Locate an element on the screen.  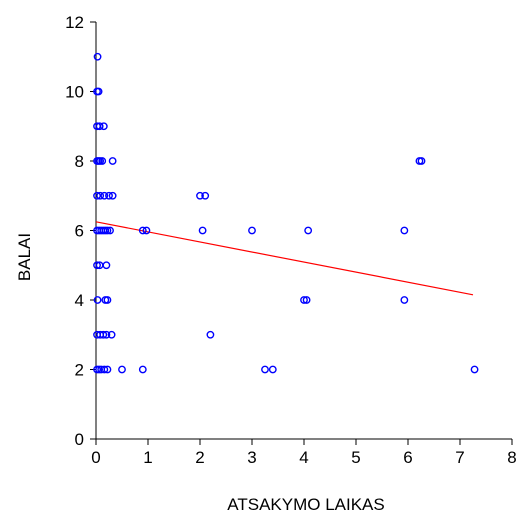
x-tick-label: 6 is located at coordinates (407, 457).